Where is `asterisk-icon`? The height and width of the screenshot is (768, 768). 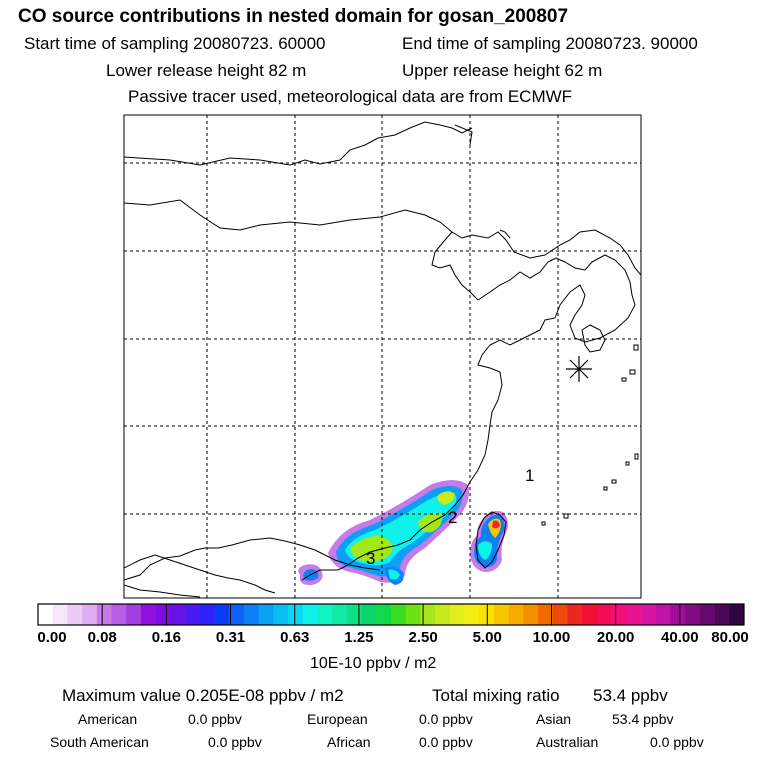
asterisk-icon is located at coordinates (579, 369).